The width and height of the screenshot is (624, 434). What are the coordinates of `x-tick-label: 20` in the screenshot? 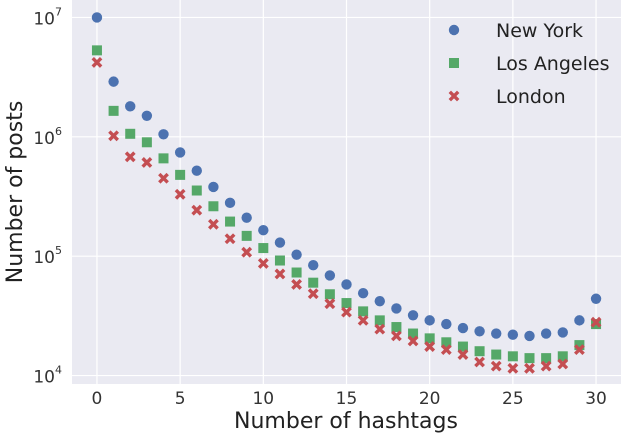 It's located at (430, 399).